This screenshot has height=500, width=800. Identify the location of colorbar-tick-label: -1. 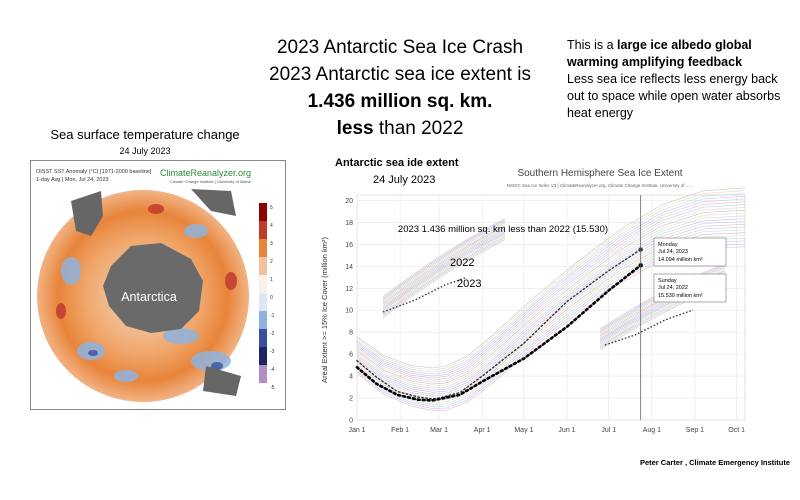
(272, 316).